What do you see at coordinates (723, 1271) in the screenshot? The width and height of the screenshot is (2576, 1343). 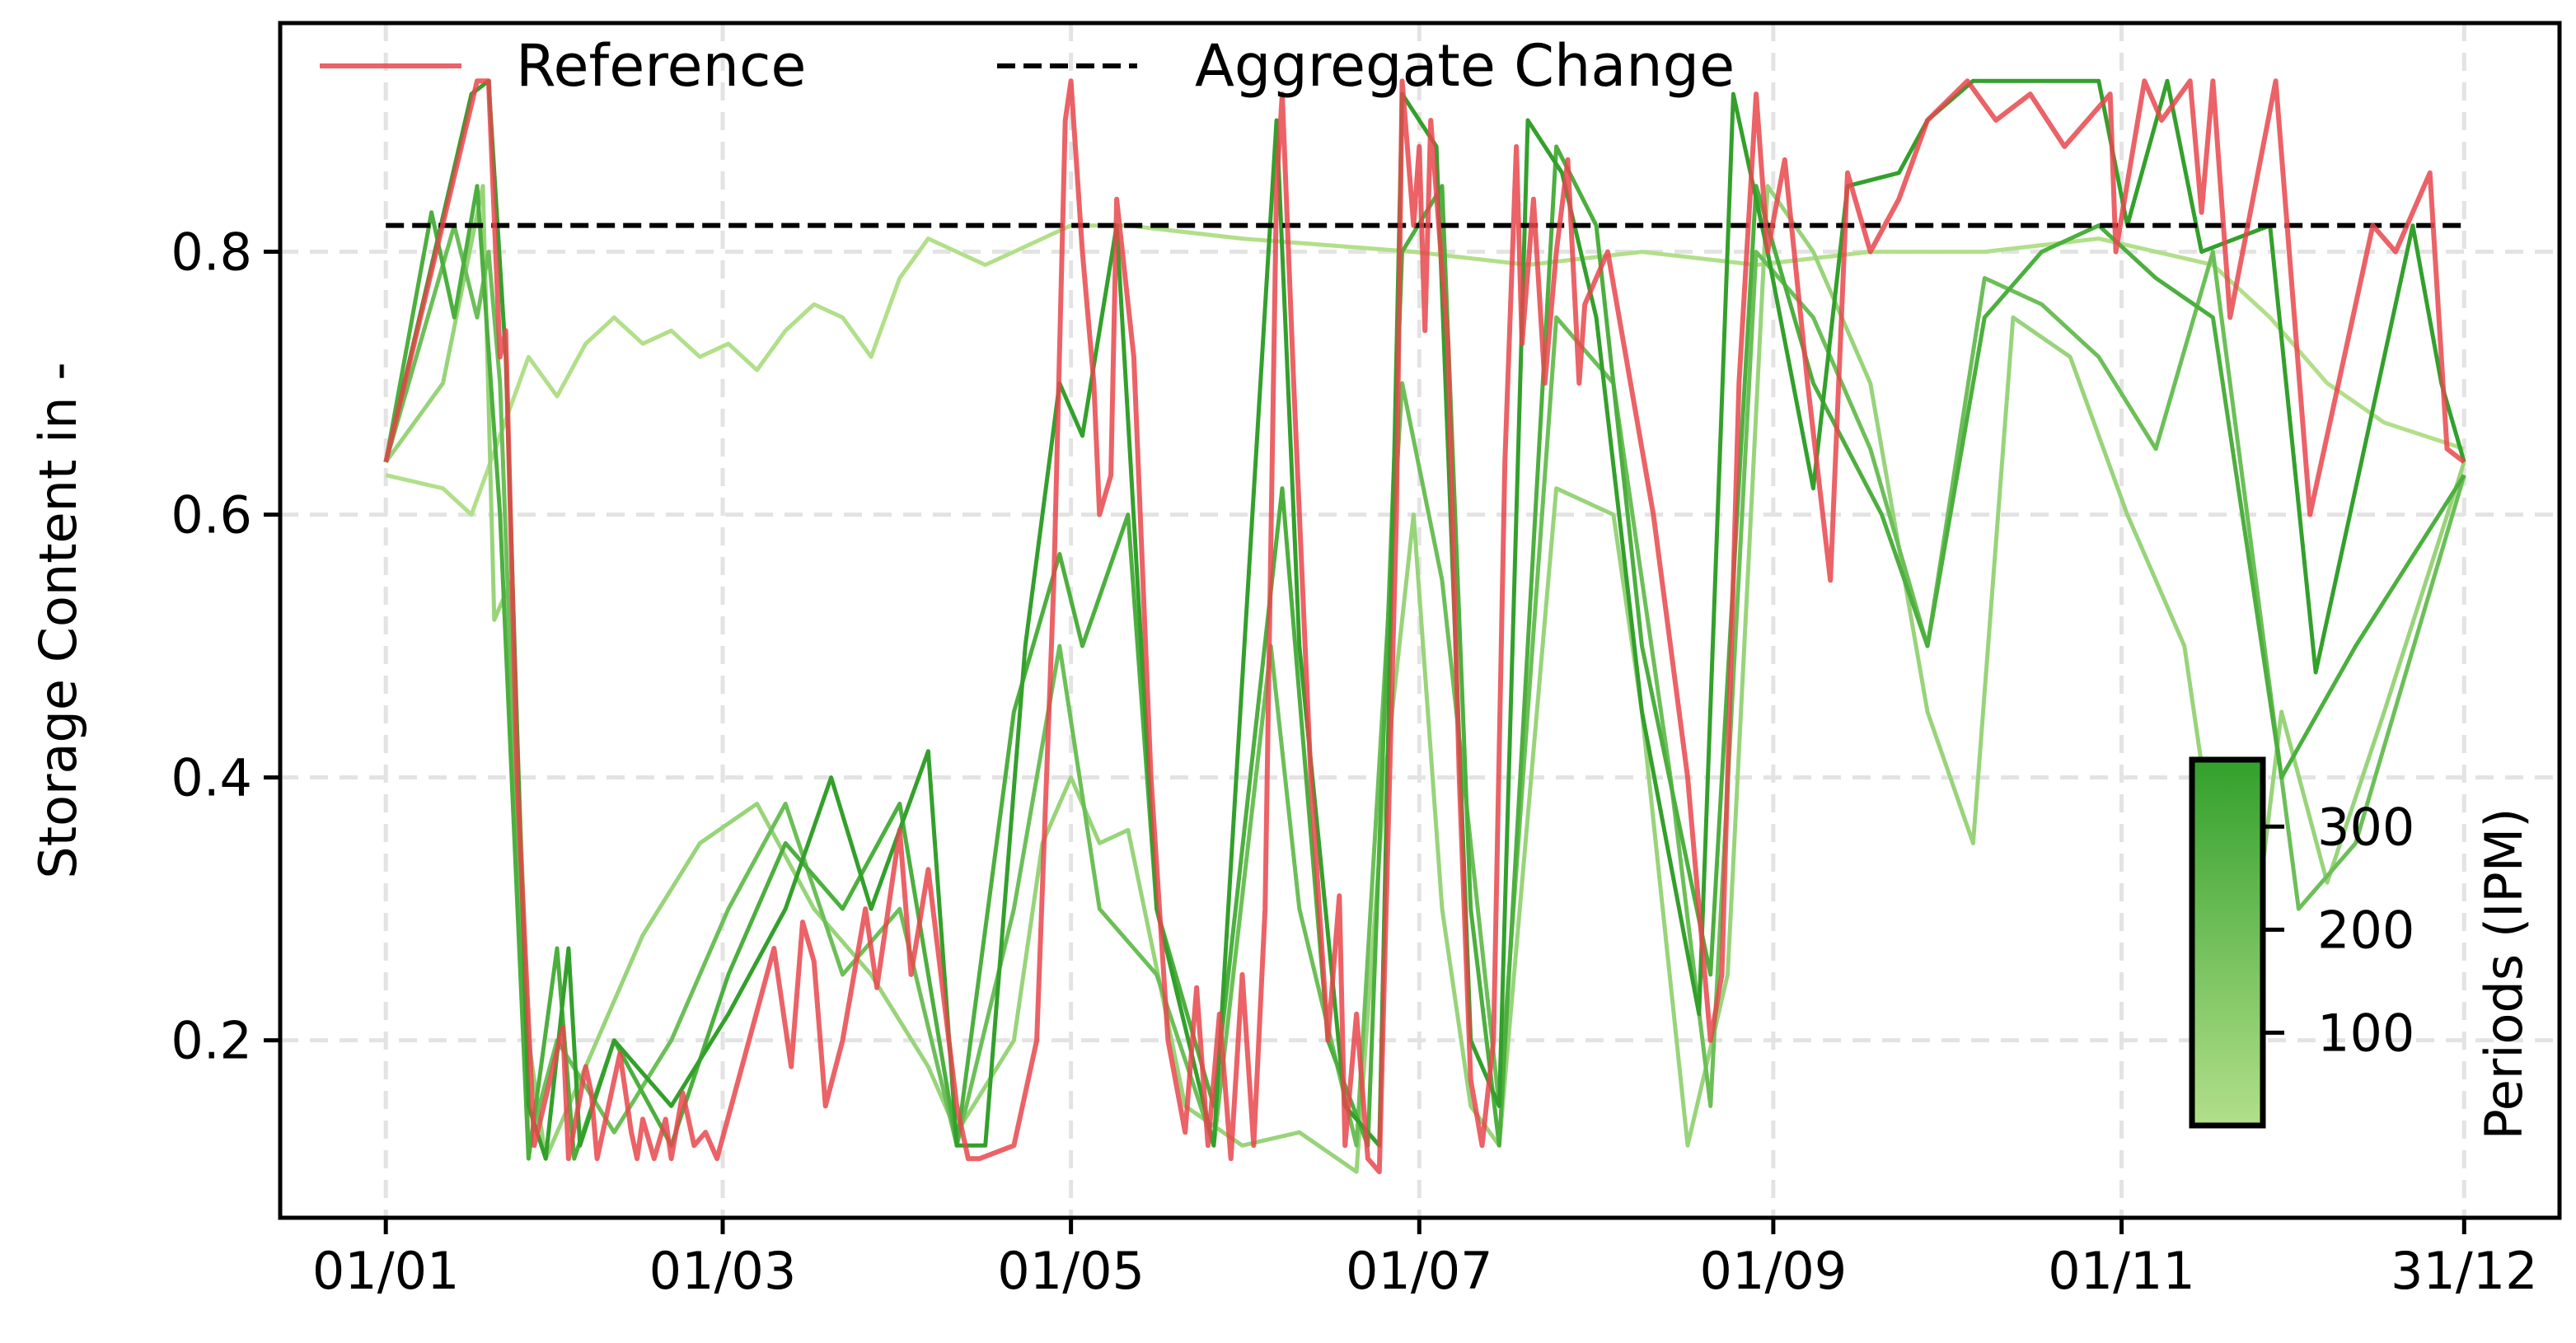 I see `x-tick-label: 01/03` at bounding box center [723, 1271].